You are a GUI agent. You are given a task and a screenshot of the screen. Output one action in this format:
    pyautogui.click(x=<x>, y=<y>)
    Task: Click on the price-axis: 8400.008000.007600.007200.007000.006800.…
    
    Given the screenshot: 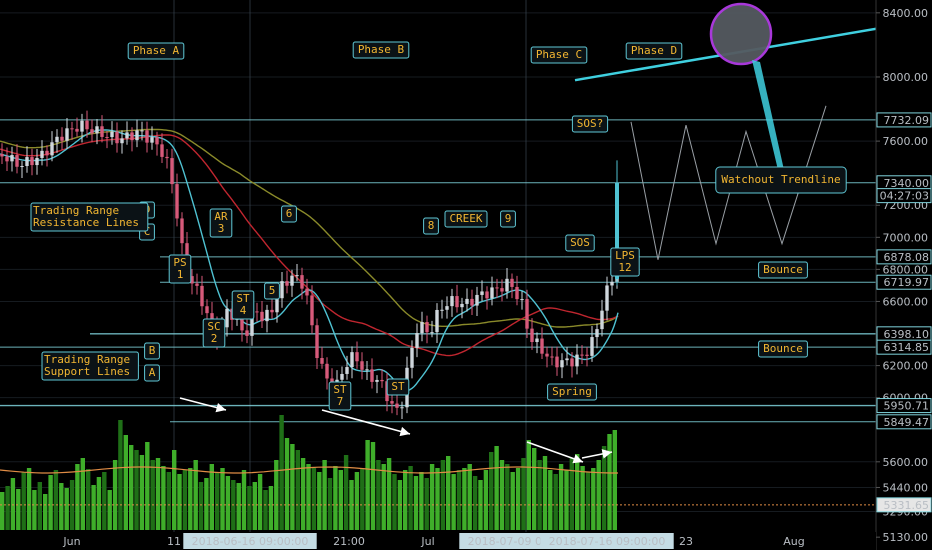 What is the action you would take?
    pyautogui.click(x=903, y=275)
    